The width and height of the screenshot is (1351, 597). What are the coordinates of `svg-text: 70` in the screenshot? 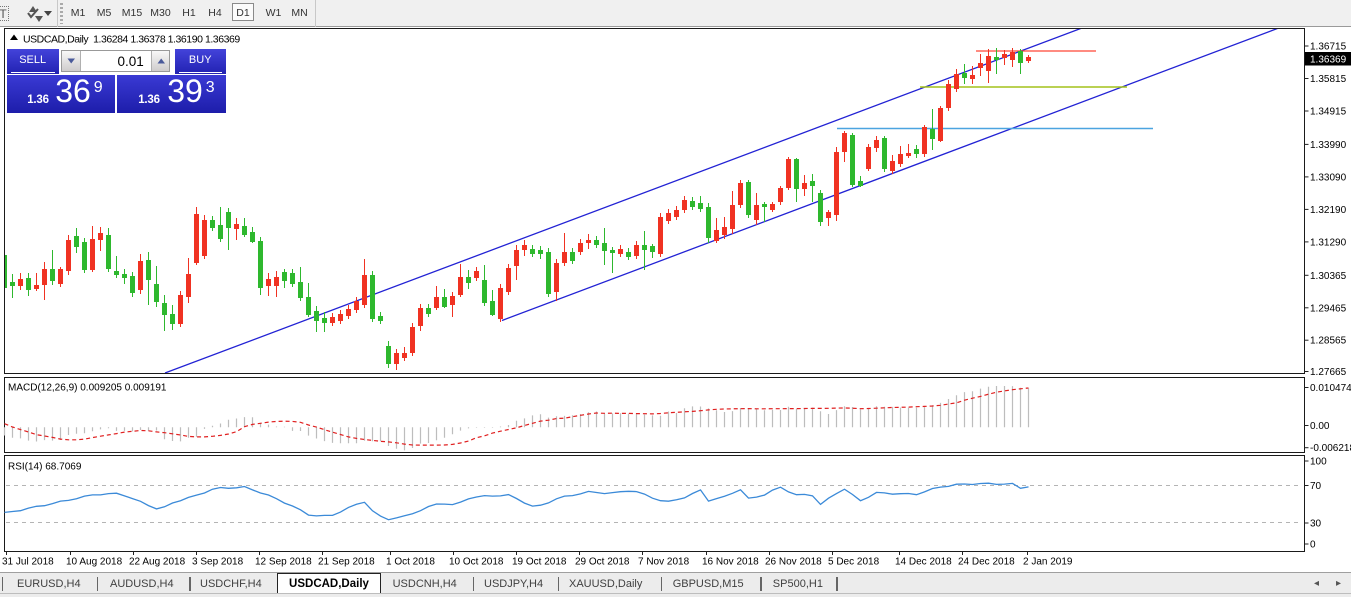 It's located at (1316, 486).